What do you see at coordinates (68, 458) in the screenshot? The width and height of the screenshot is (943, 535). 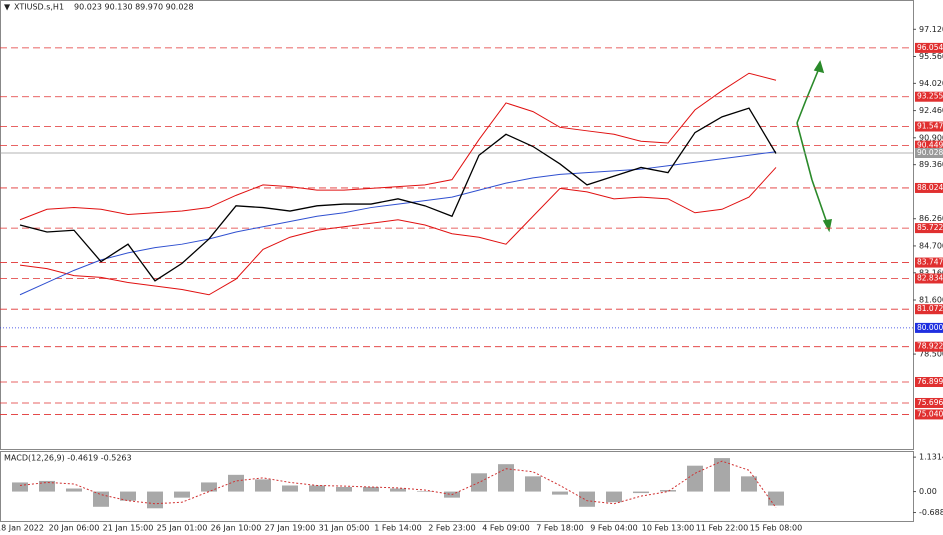 I see `macd-title: MACD(12,26,9) -0.4619 -0.5263` at bounding box center [68, 458].